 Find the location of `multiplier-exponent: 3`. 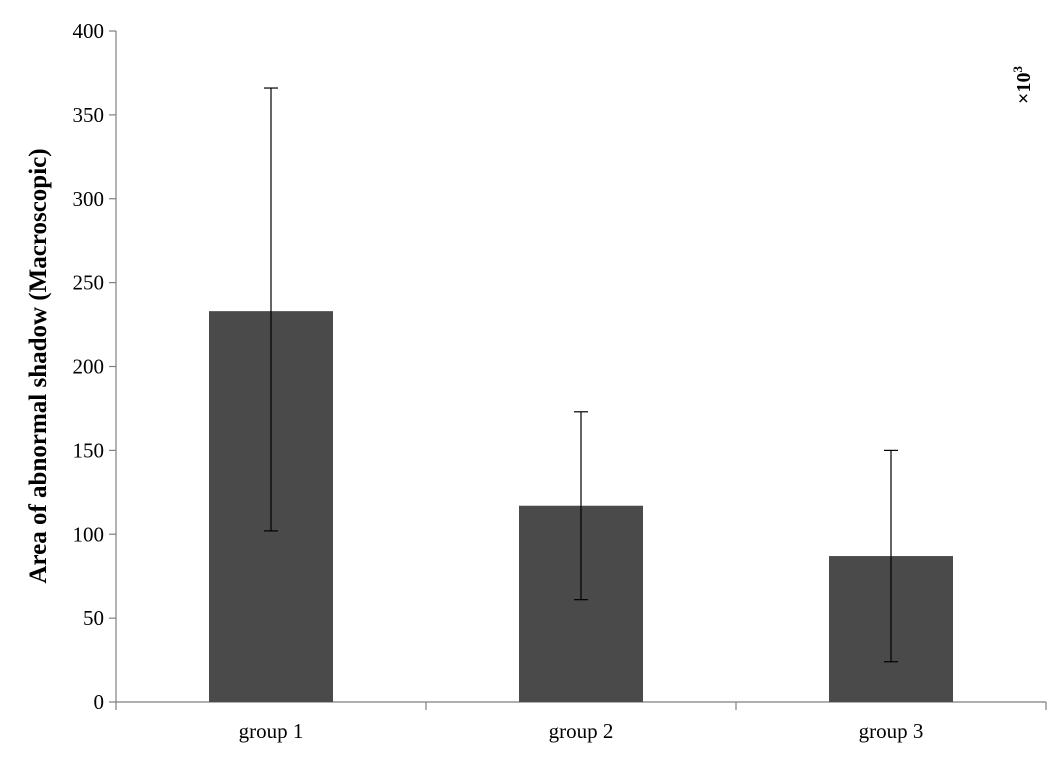

multiplier-exponent: 3 is located at coordinates (1017, 69).